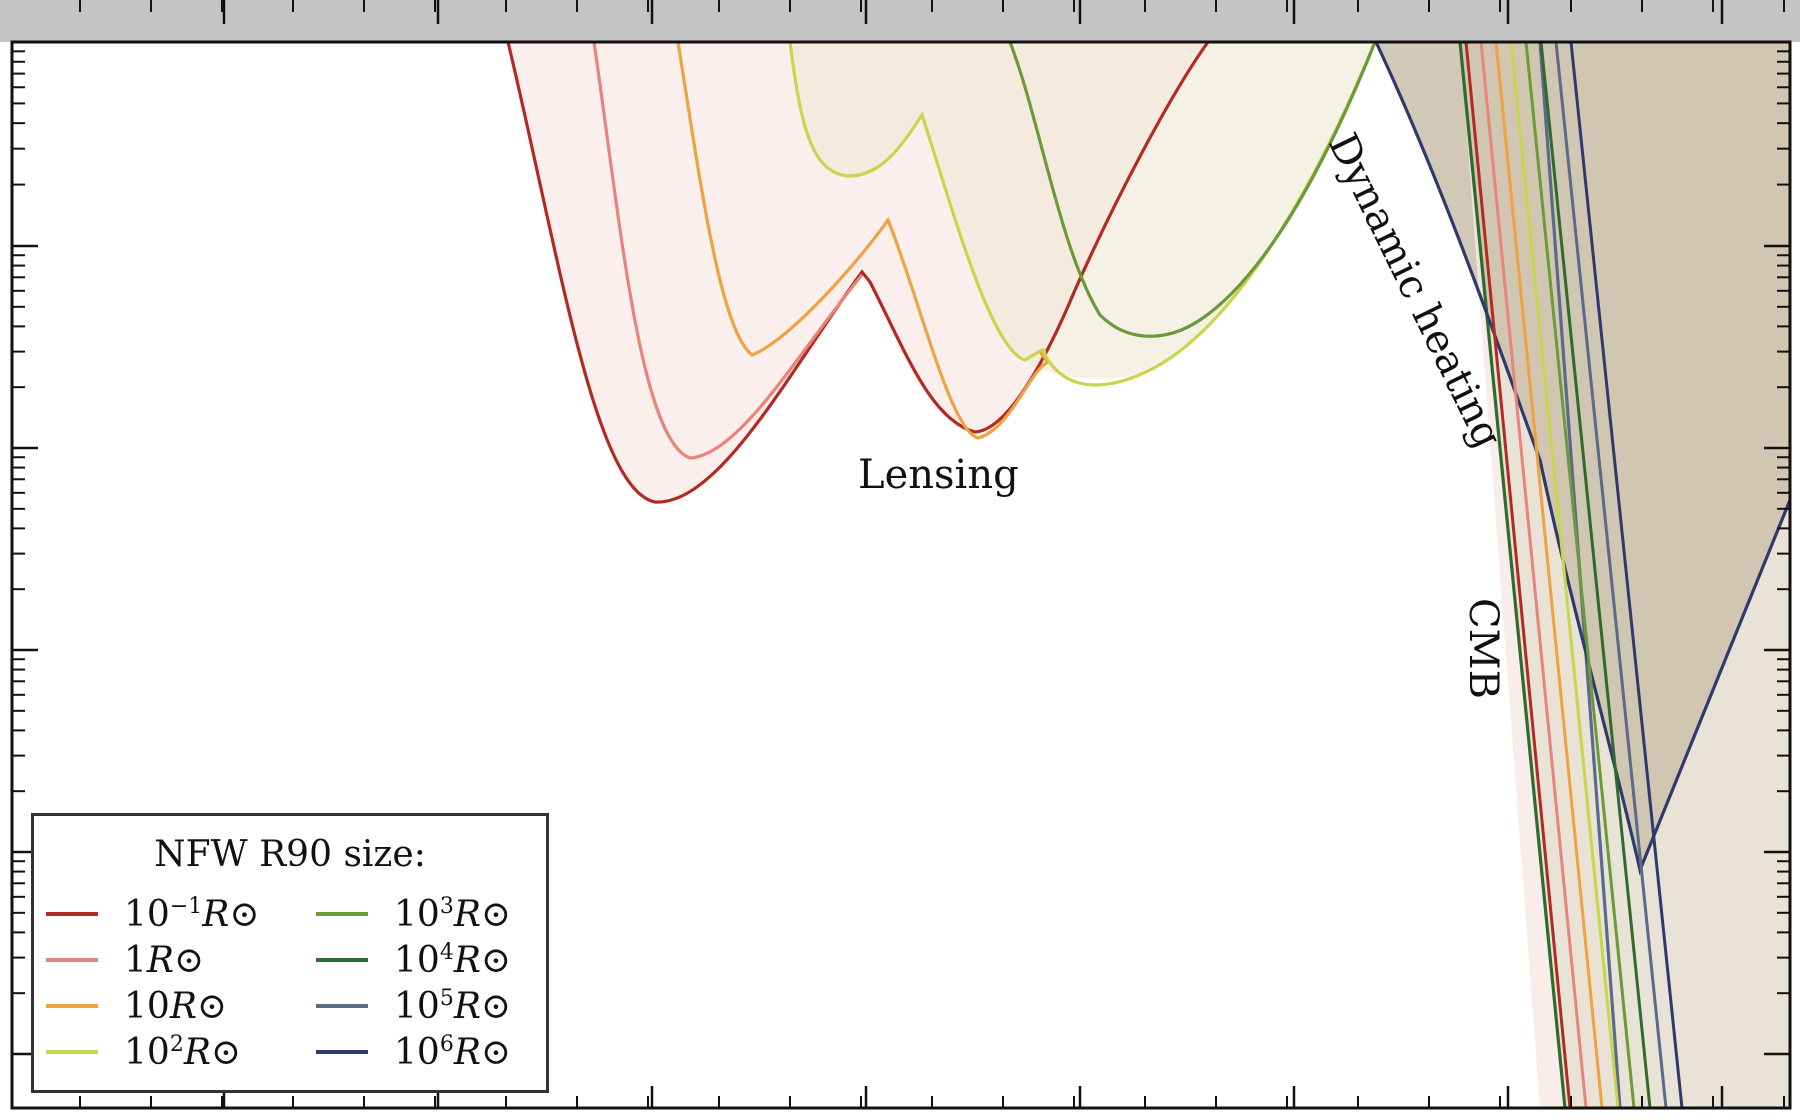 Image resolution: width=1800 pixels, height=1120 pixels. Describe the element at coordinates (453, 1052) in the screenshot. I see `legend-label-7: 106R⊙` at that location.